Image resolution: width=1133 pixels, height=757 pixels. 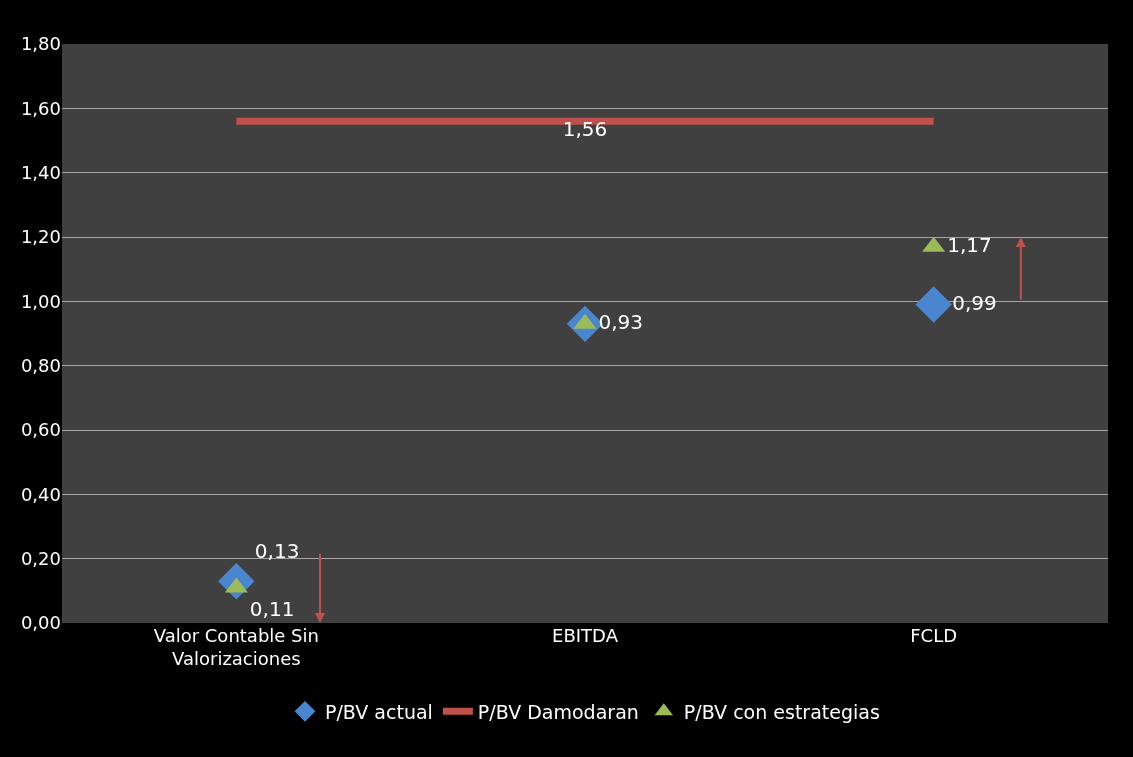 What do you see at coordinates (621, 321) in the screenshot?
I see `data-label: 0,93` at bounding box center [621, 321].